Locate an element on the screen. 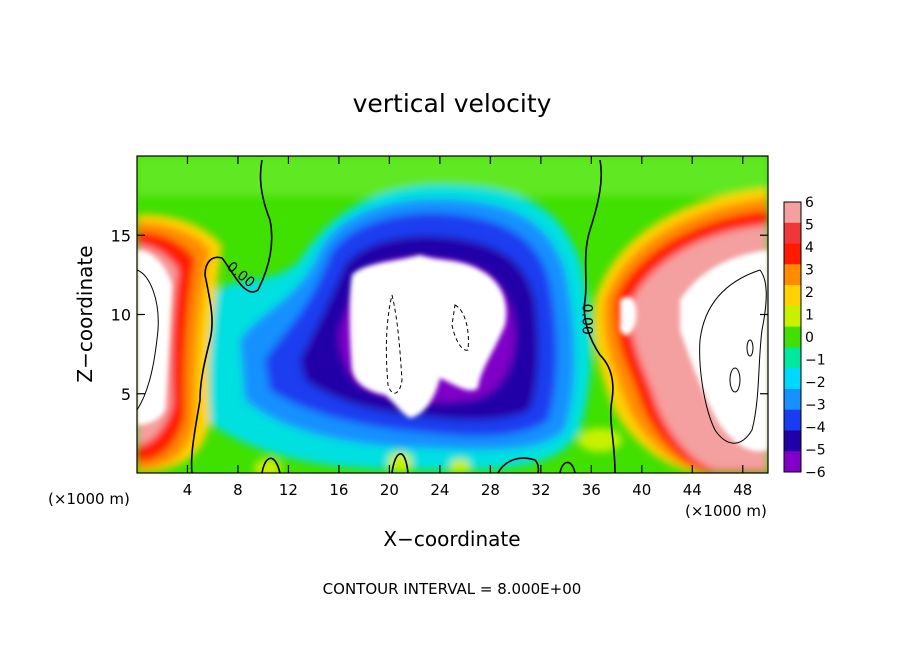  x-tick-label: 32 is located at coordinates (540, 490).